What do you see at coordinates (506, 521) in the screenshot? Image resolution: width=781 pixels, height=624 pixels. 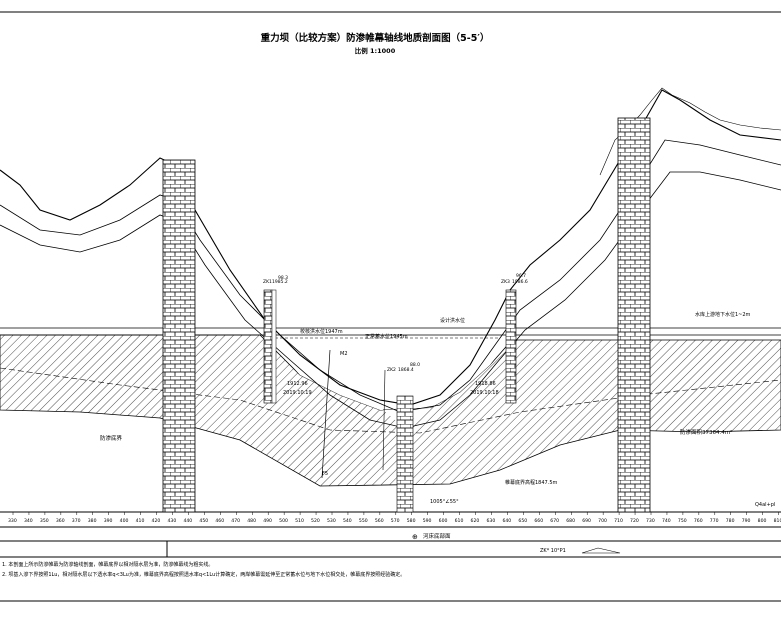 I see `axis-tick-label: 640` at bounding box center [506, 521].